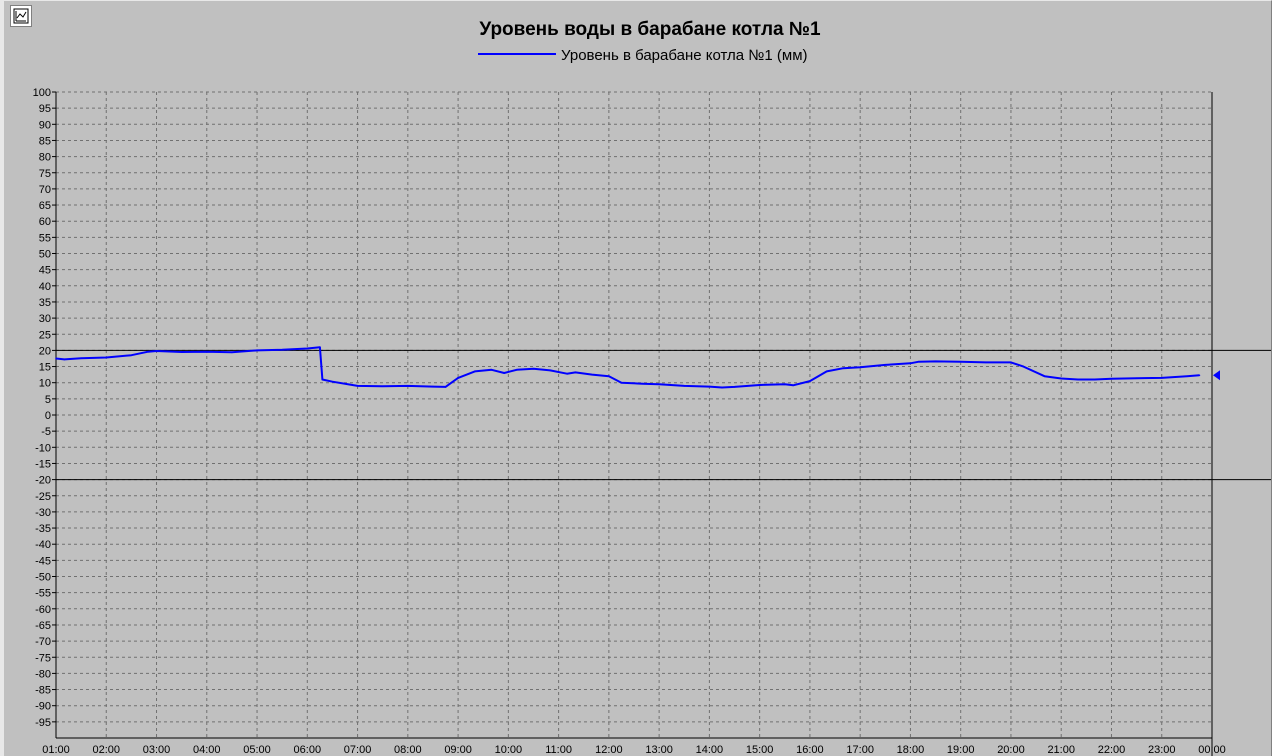 This screenshot has height=756, width=1272. What do you see at coordinates (45, 319) in the screenshot?
I see `y-tick-label: 30` at bounding box center [45, 319].